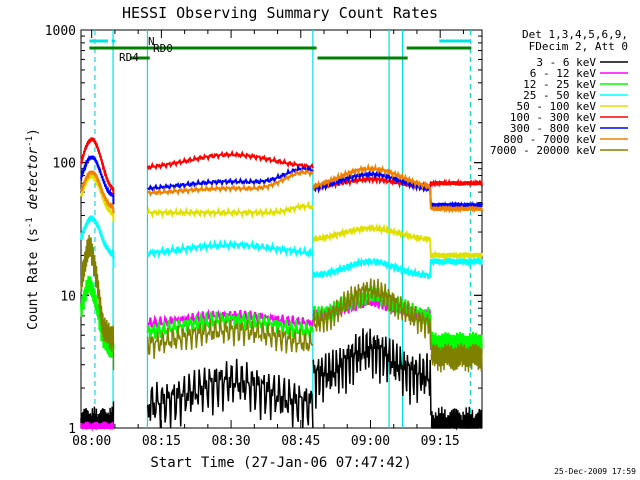  I want to click on legend-label: 50 - 100 keV, so click(557, 106).